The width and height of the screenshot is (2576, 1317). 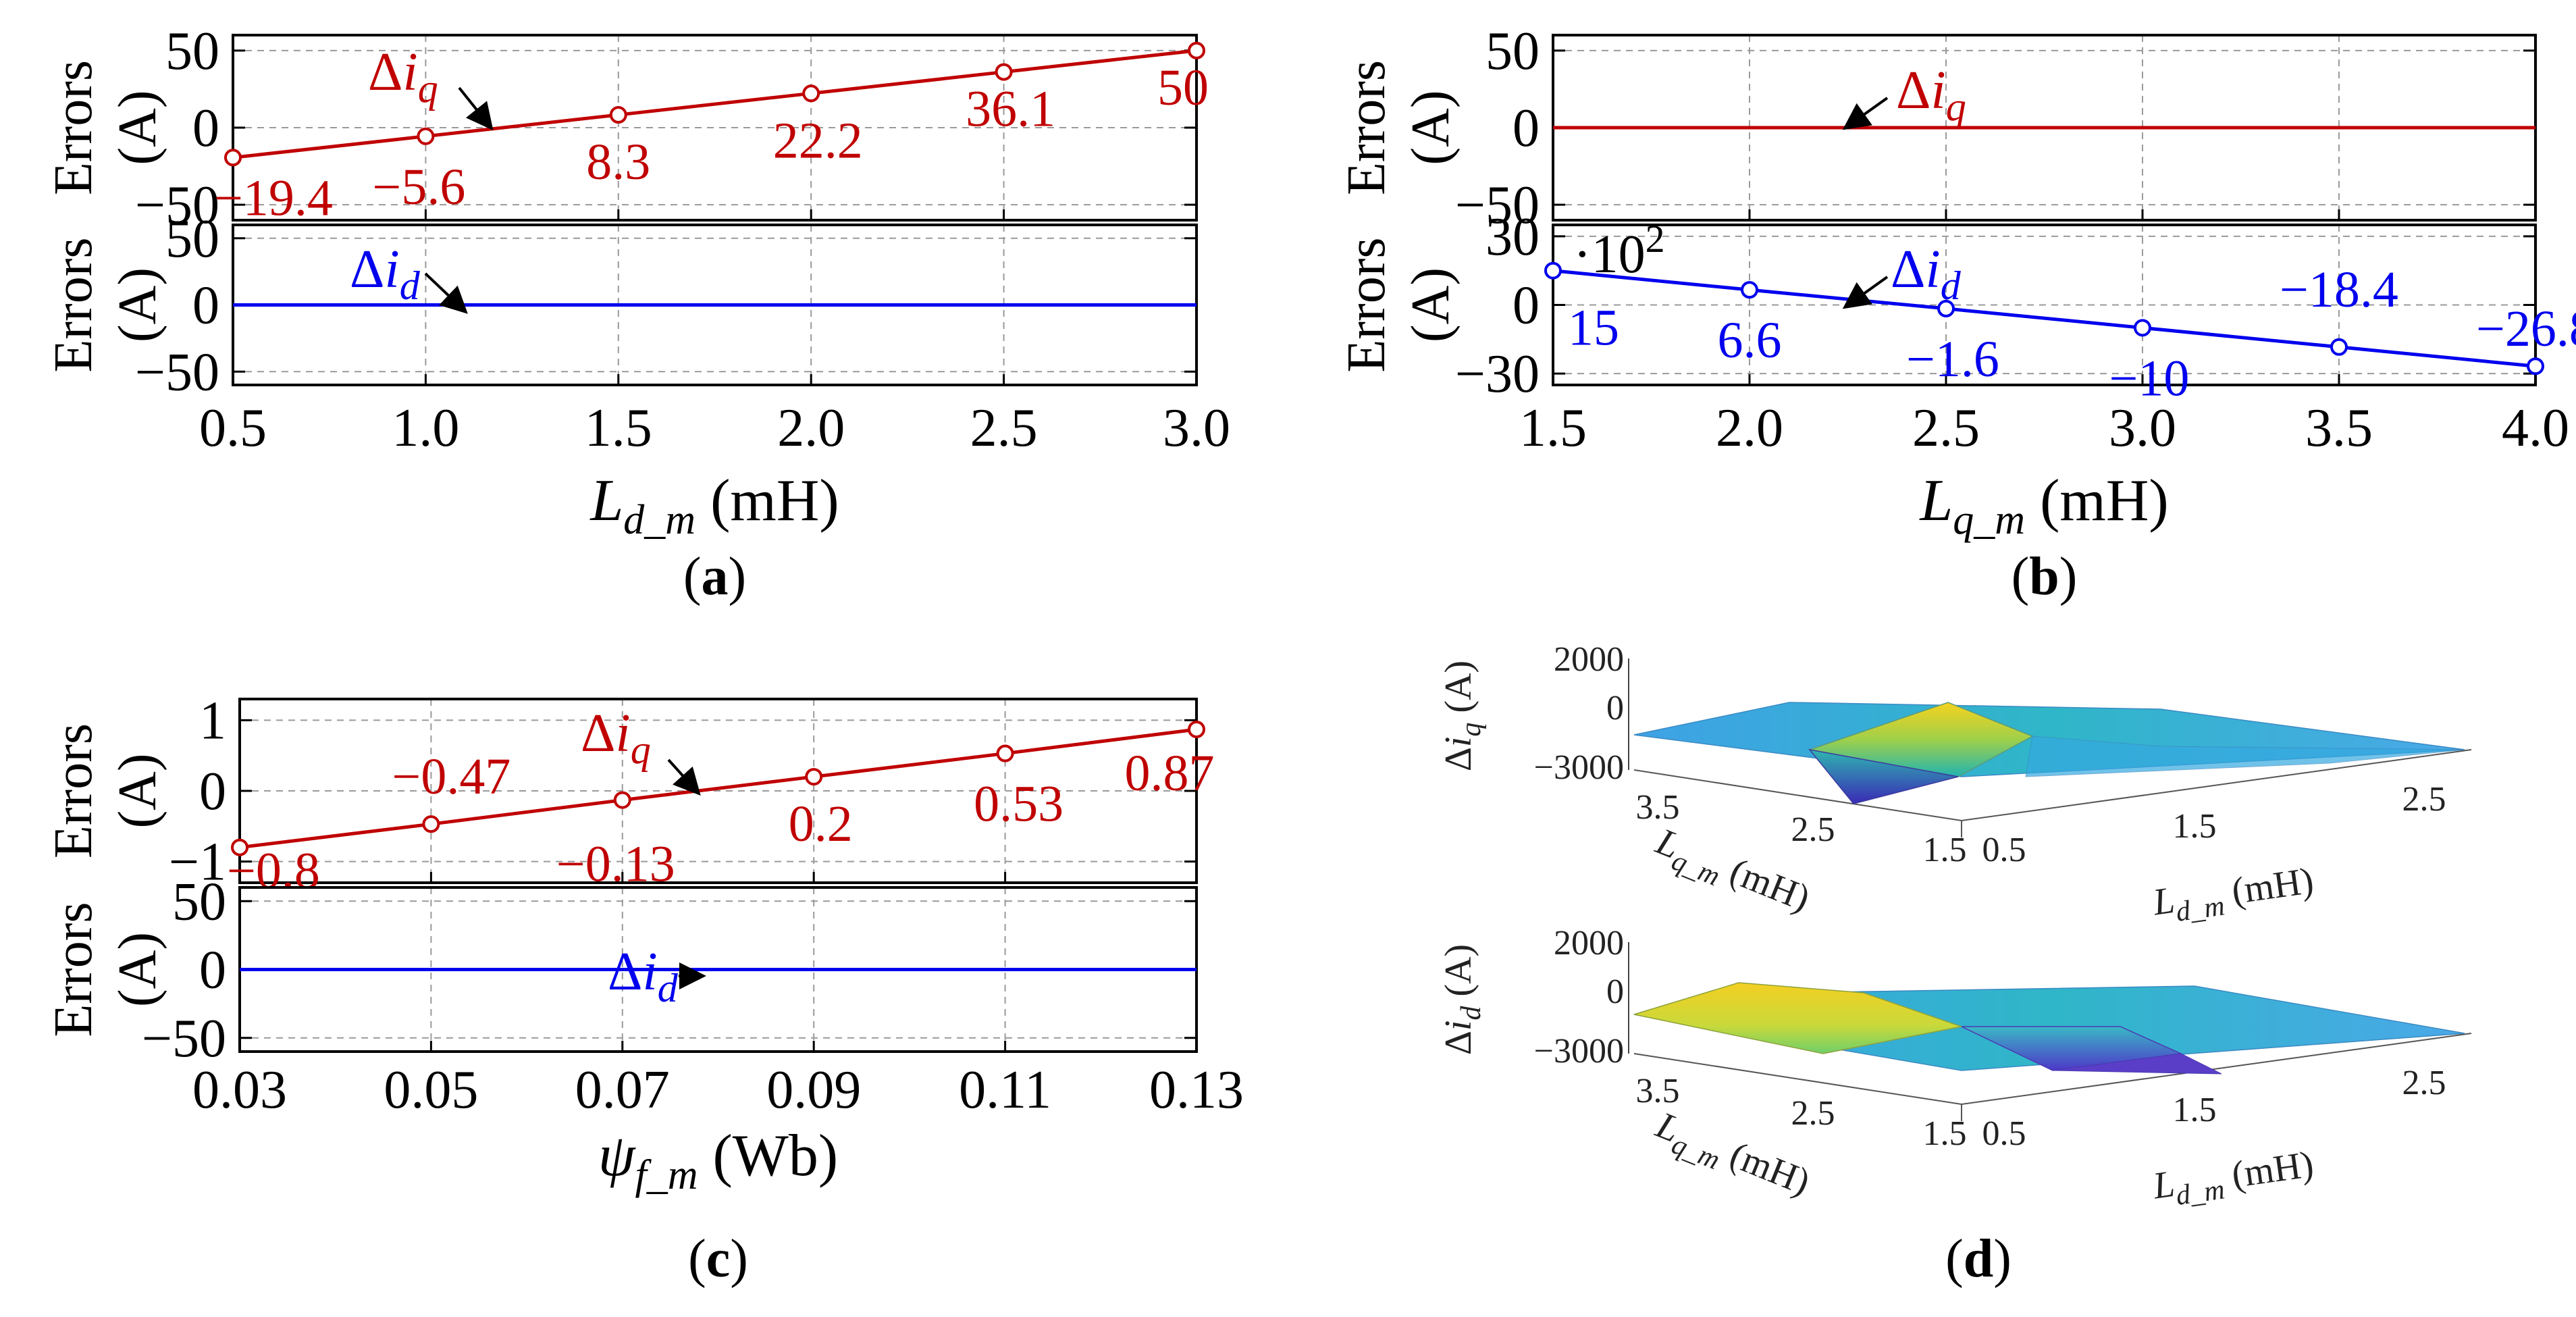 What do you see at coordinates (1609, 254) in the screenshot?
I see `scale-base: ·10` at bounding box center [1609, 254].